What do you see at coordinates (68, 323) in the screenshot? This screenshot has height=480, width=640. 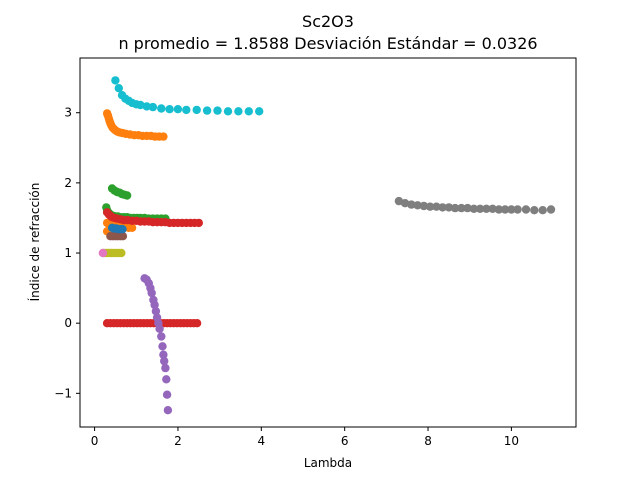 I see `y-tick-label: 0` at bounding box center [68, 323].